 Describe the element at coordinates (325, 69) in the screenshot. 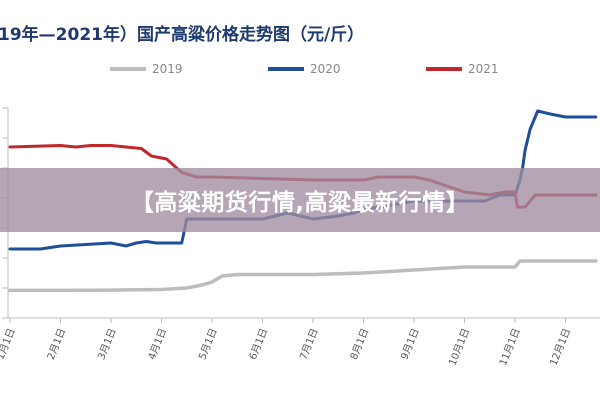

I see `legend-label-2020: 2020` at that location.